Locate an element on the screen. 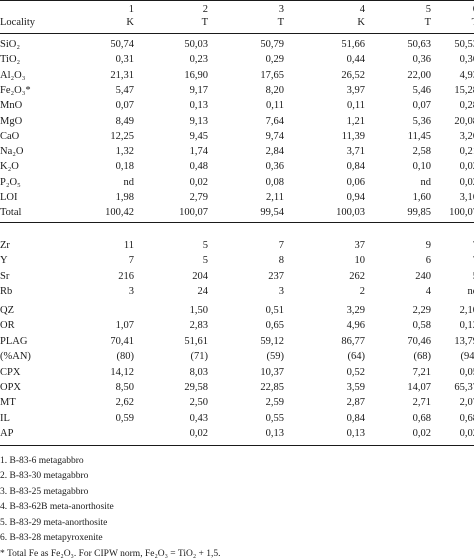  trace-row-value-6: nd is located at coordinates (471, 292).